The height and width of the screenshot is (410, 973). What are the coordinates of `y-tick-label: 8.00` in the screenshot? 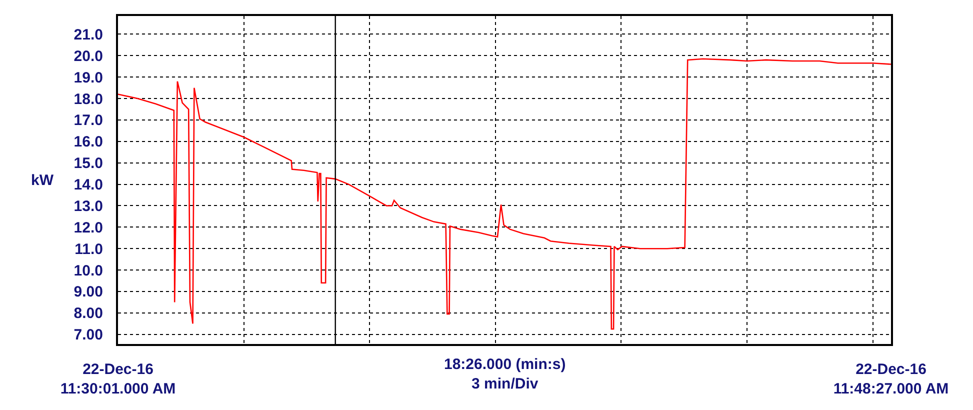 It's located at (88, 313).